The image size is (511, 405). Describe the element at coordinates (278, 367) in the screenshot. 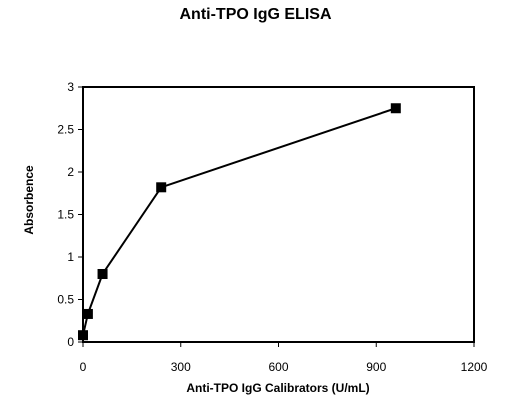

I see `x-tick-label: 600` at that location.